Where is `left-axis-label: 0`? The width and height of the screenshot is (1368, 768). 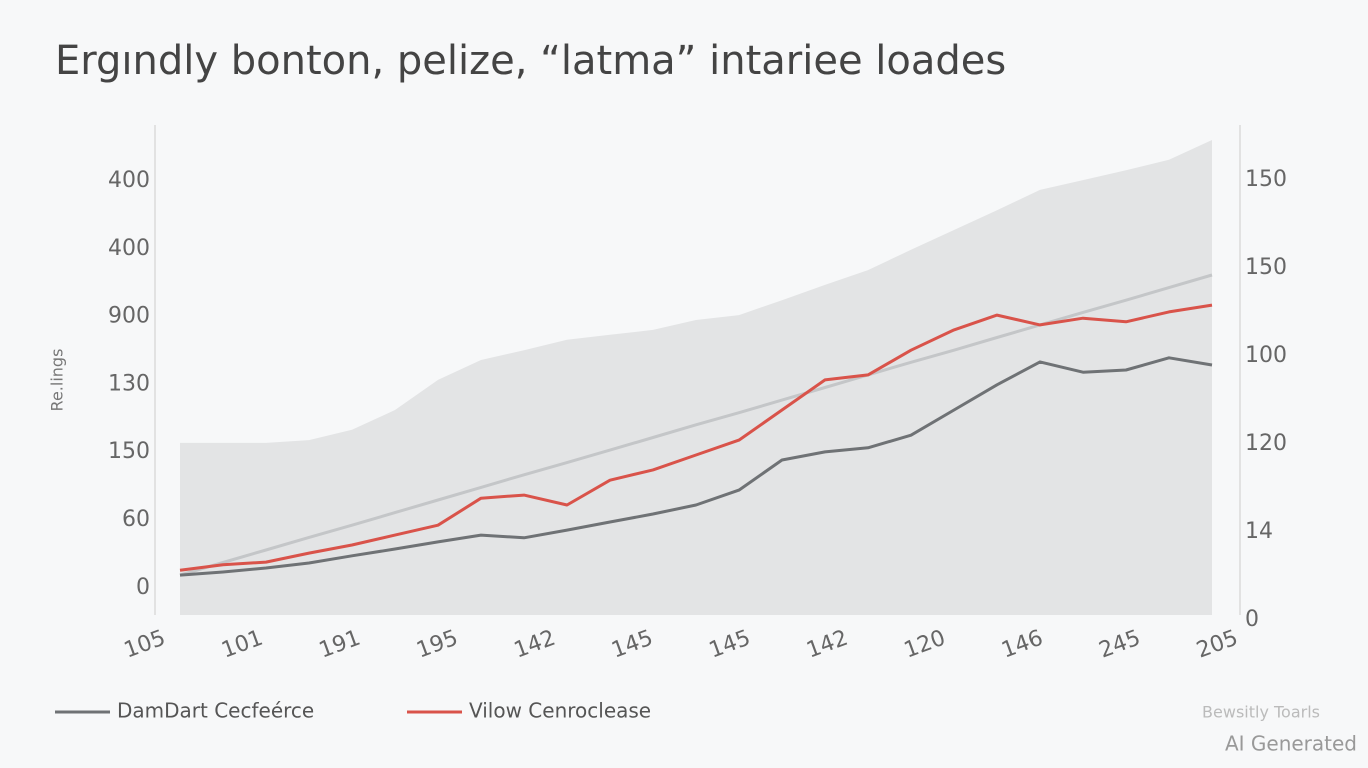
left-axis-label: 0 is located at coordinates (143, 587).